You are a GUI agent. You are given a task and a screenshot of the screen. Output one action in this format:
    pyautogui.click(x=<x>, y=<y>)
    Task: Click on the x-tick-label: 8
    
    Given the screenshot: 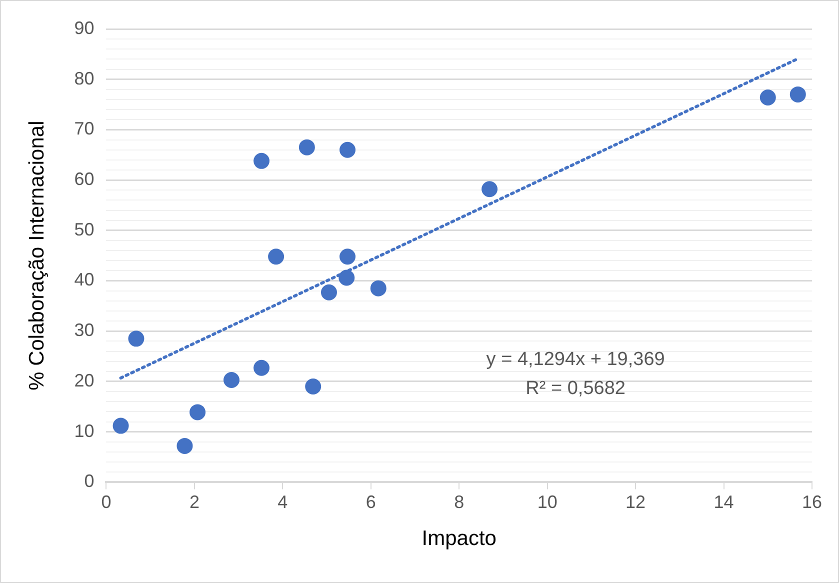 What is the action you would take?
    pyautogui.click(x=459, y=502)
    